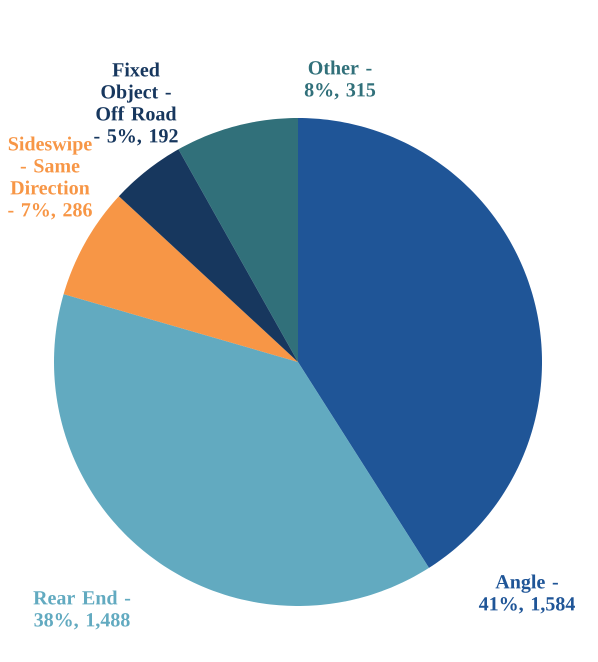 The width and height of the screenshot is (598, 662). I want to click on slice-label: Angle - 41%, 1,584, so click(526, 594).